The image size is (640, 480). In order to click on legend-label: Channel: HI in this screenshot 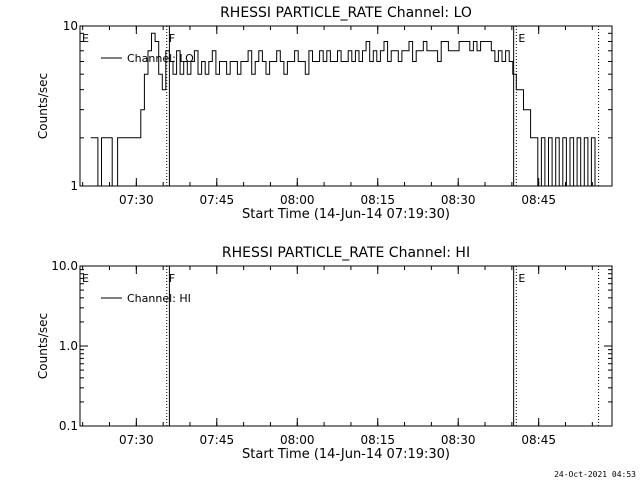, I will do `click(159, 298)`.